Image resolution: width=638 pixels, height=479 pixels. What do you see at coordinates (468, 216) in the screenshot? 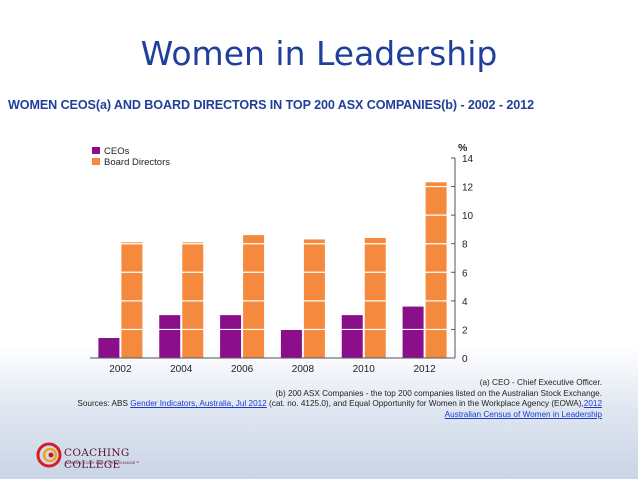
I see `y-tick-label-10: 10` at bounding box center [468, 216].